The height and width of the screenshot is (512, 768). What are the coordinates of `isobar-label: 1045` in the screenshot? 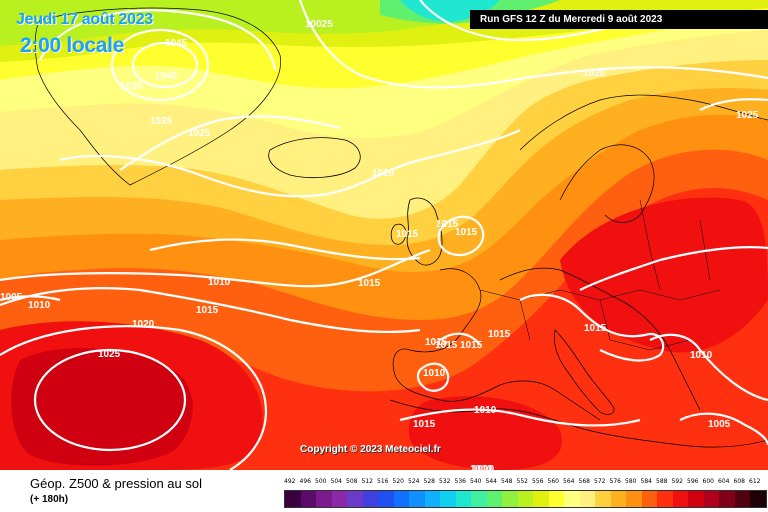 It's located at (176, 43).